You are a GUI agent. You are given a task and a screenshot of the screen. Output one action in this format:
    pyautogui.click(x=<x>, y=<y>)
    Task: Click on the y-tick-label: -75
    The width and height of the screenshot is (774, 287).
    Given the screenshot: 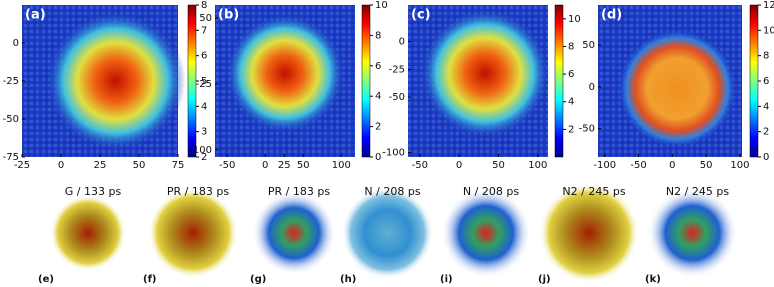 What is the action you would take?
    pyautogui.click(x=11, y=157)
    